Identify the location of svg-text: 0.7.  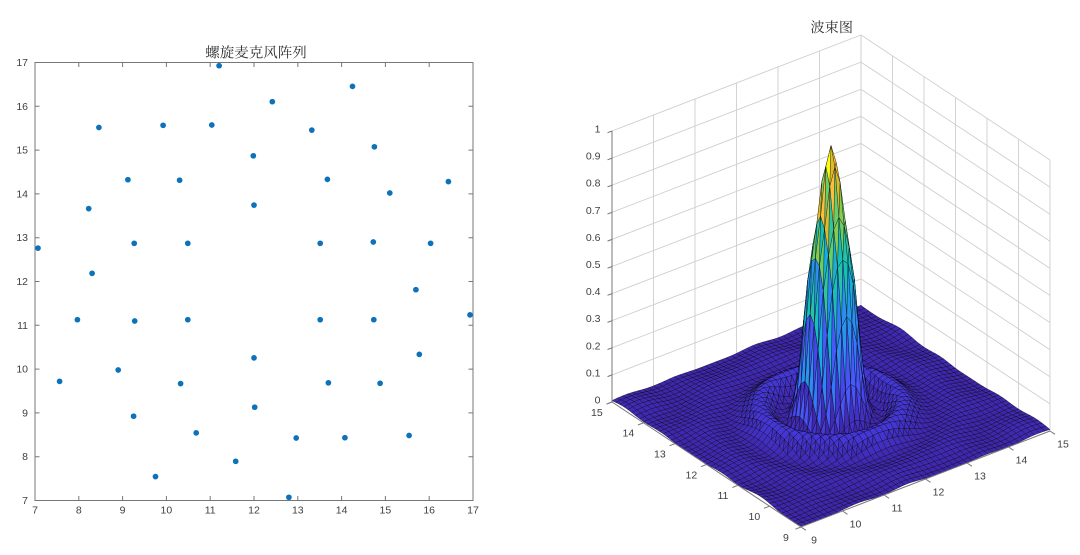
(593, 211).